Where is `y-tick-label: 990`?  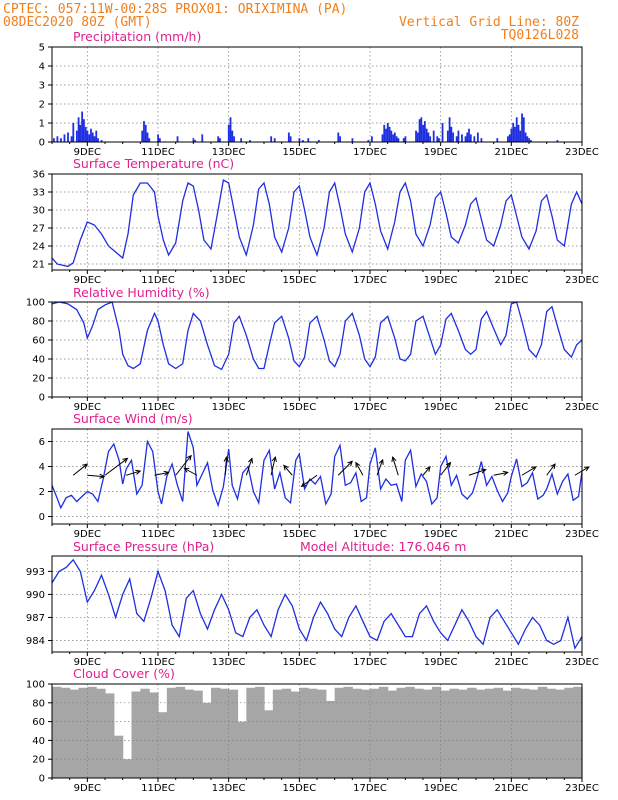 y-tick-label: 990 is located at coordinates (35, 595).